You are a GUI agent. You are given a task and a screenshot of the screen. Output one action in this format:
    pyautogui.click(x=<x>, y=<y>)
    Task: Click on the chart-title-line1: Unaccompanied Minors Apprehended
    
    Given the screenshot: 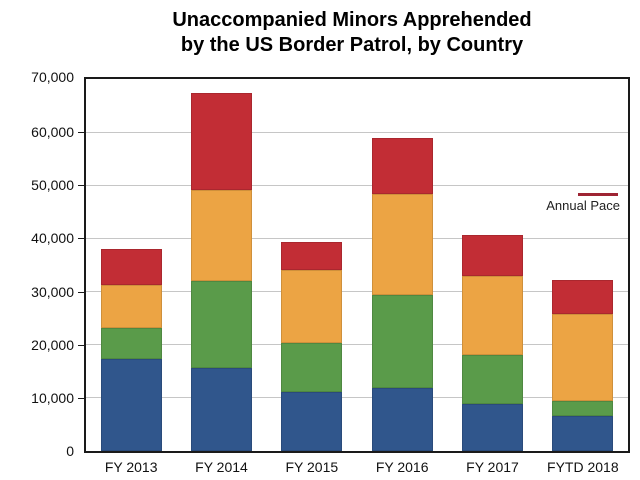 What is the action you would take?
    pyautogui.click(x=352, y=20)
    